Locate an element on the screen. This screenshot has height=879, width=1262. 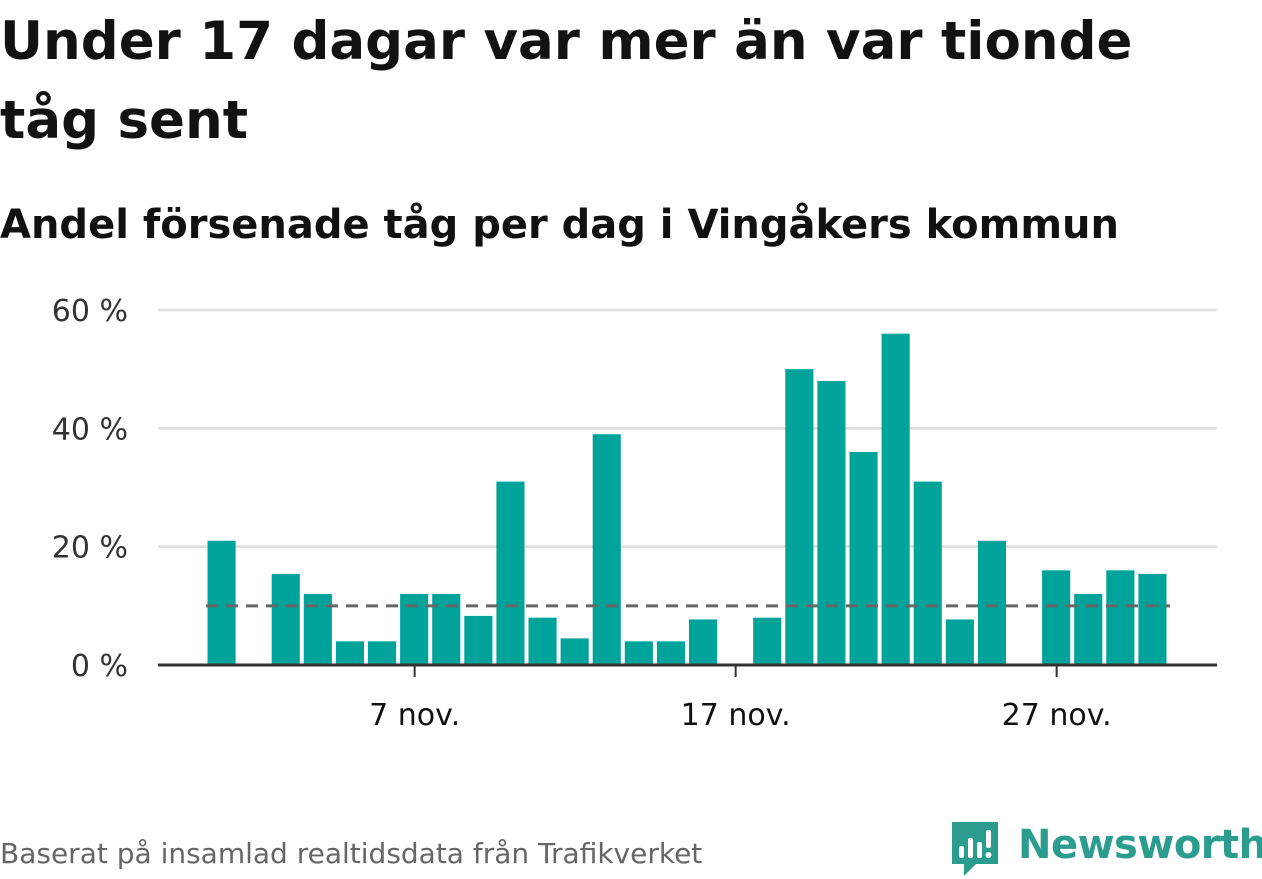
x-axis-labels: 7 nov. 17 nov. 27 nov. is located at coordinates (740, 715).